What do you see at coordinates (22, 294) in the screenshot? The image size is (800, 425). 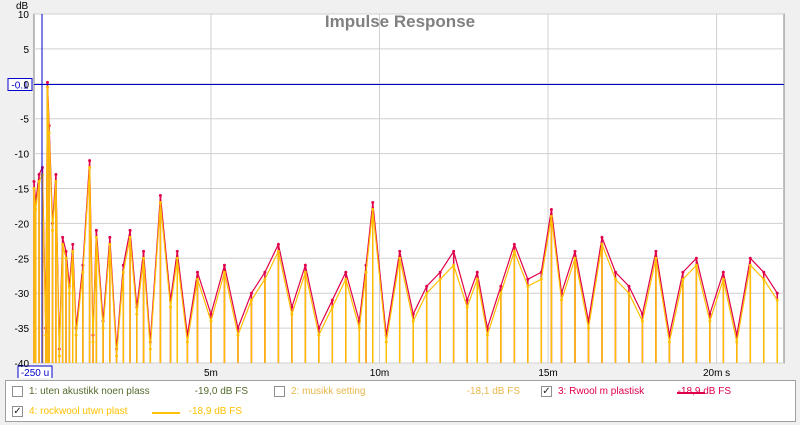 I see `y-tick-label: -30` at bounding box center [22, 294].